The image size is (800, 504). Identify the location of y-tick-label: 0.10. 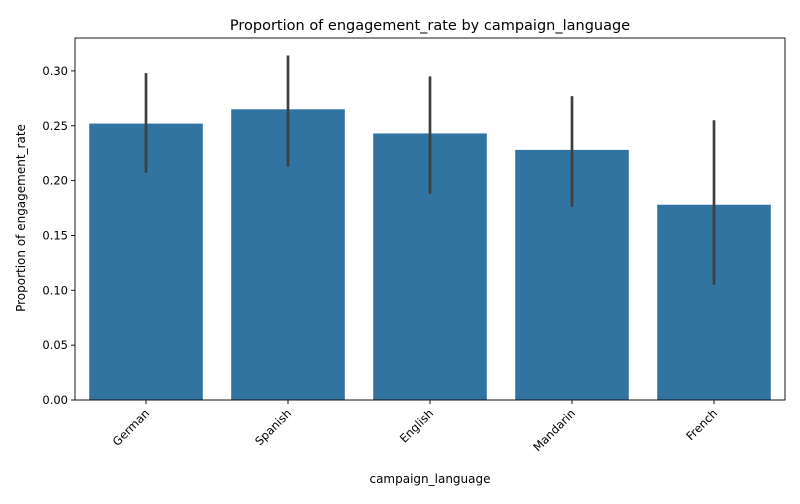
(55, 290).